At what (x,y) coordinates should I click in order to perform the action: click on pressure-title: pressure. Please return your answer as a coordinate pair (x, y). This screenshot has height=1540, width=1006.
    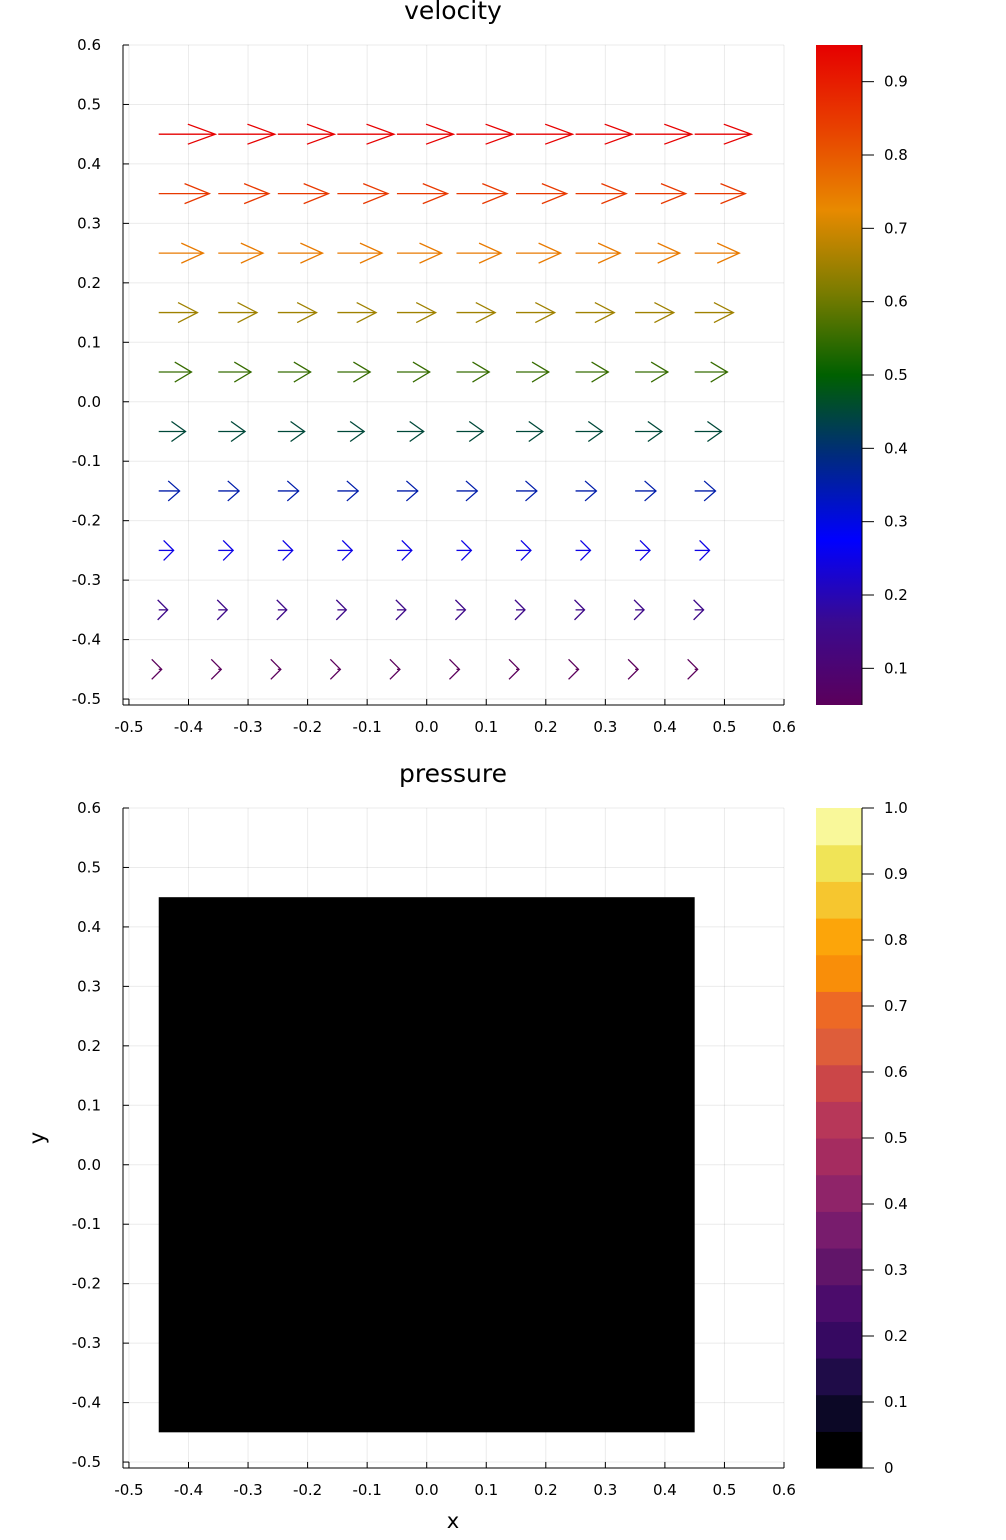
    Looking at the image, I should click on (453, 773).